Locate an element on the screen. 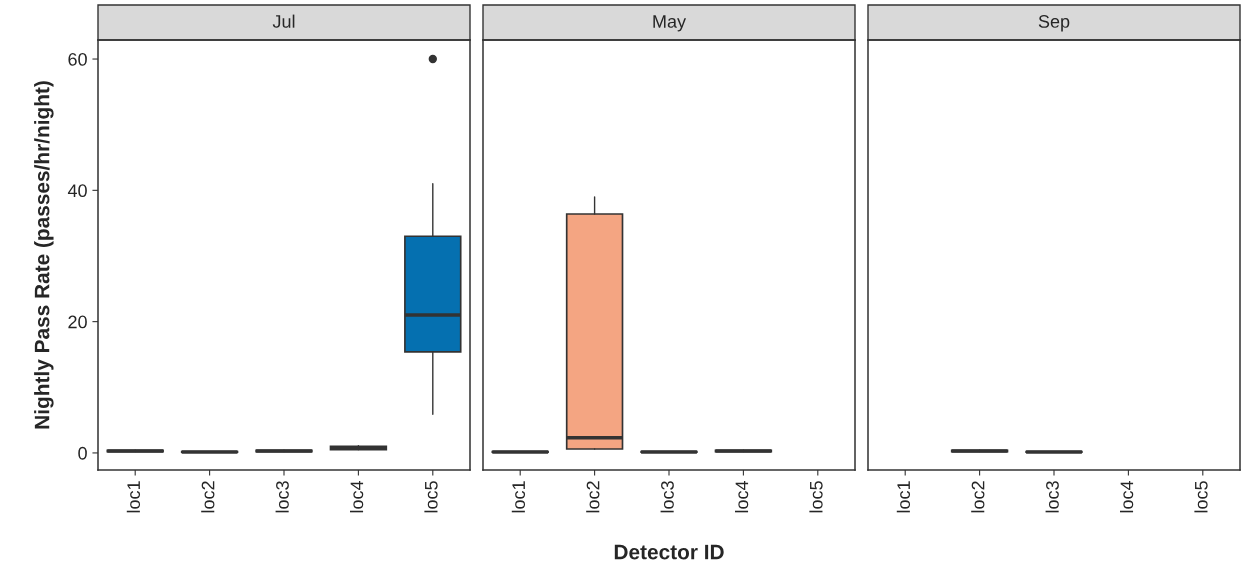 This screenshot has height=579, width=1241. y-tick-label: 60 is located at coordinates (77, 59).